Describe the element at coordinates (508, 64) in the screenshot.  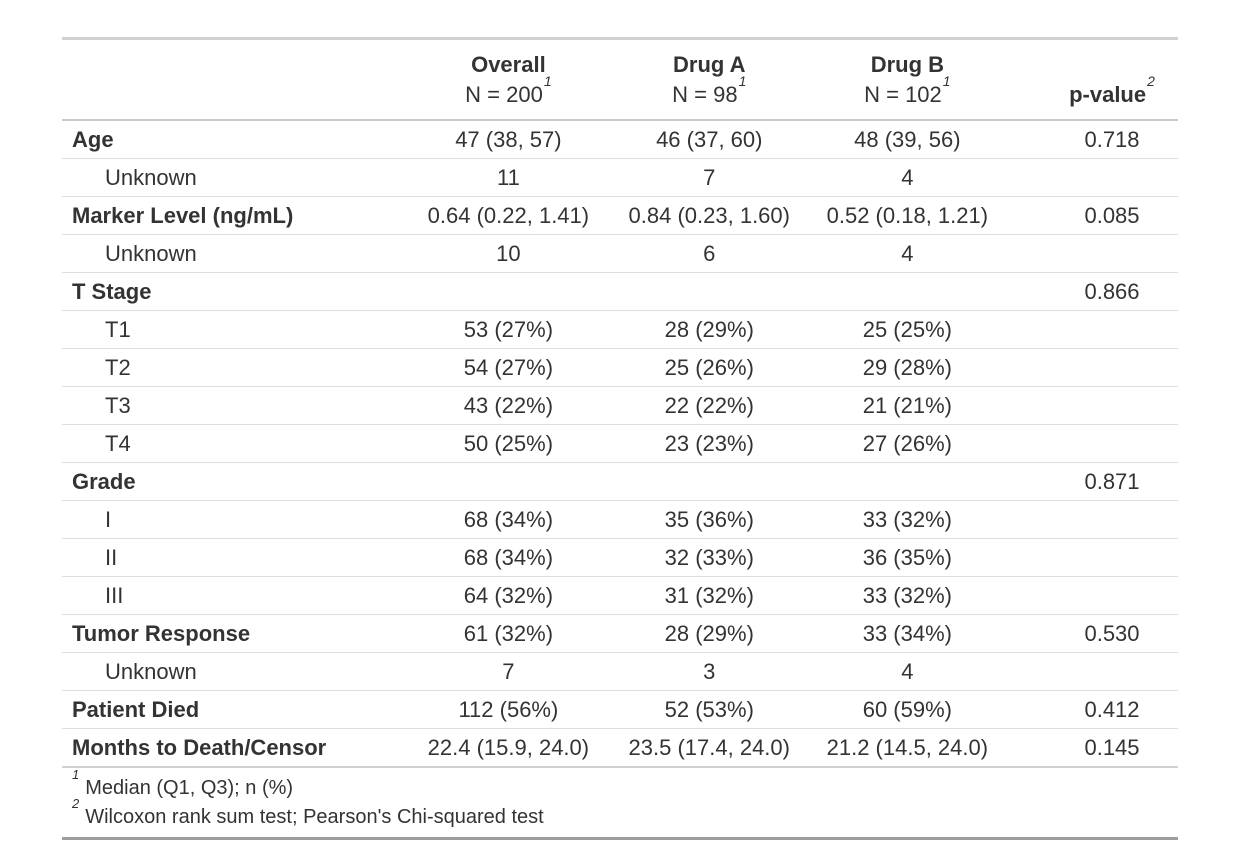
I see `column-label: Overall` at that location.